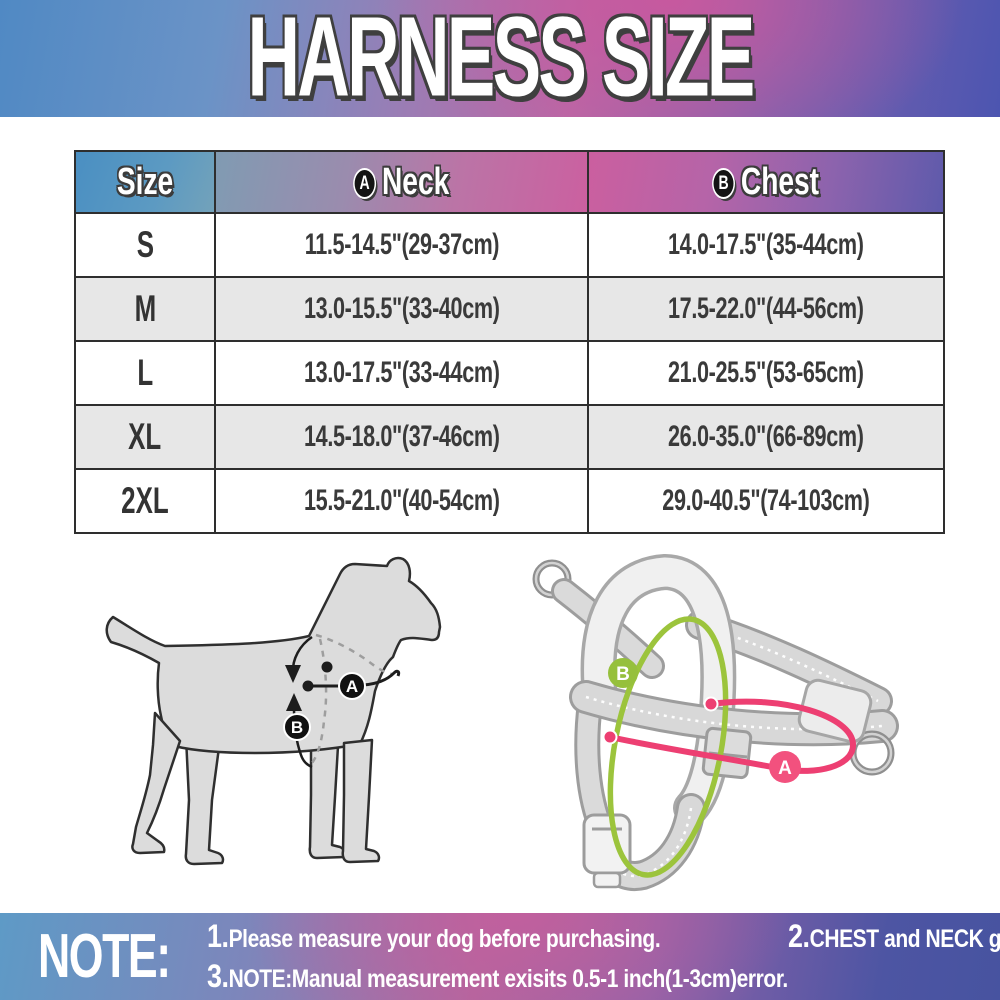 The image size is (1000, 1000). What do you see at coordinates (145, 500) in the screenshot?
I see `size-label: 2XL` at bounding box center [145, 500].